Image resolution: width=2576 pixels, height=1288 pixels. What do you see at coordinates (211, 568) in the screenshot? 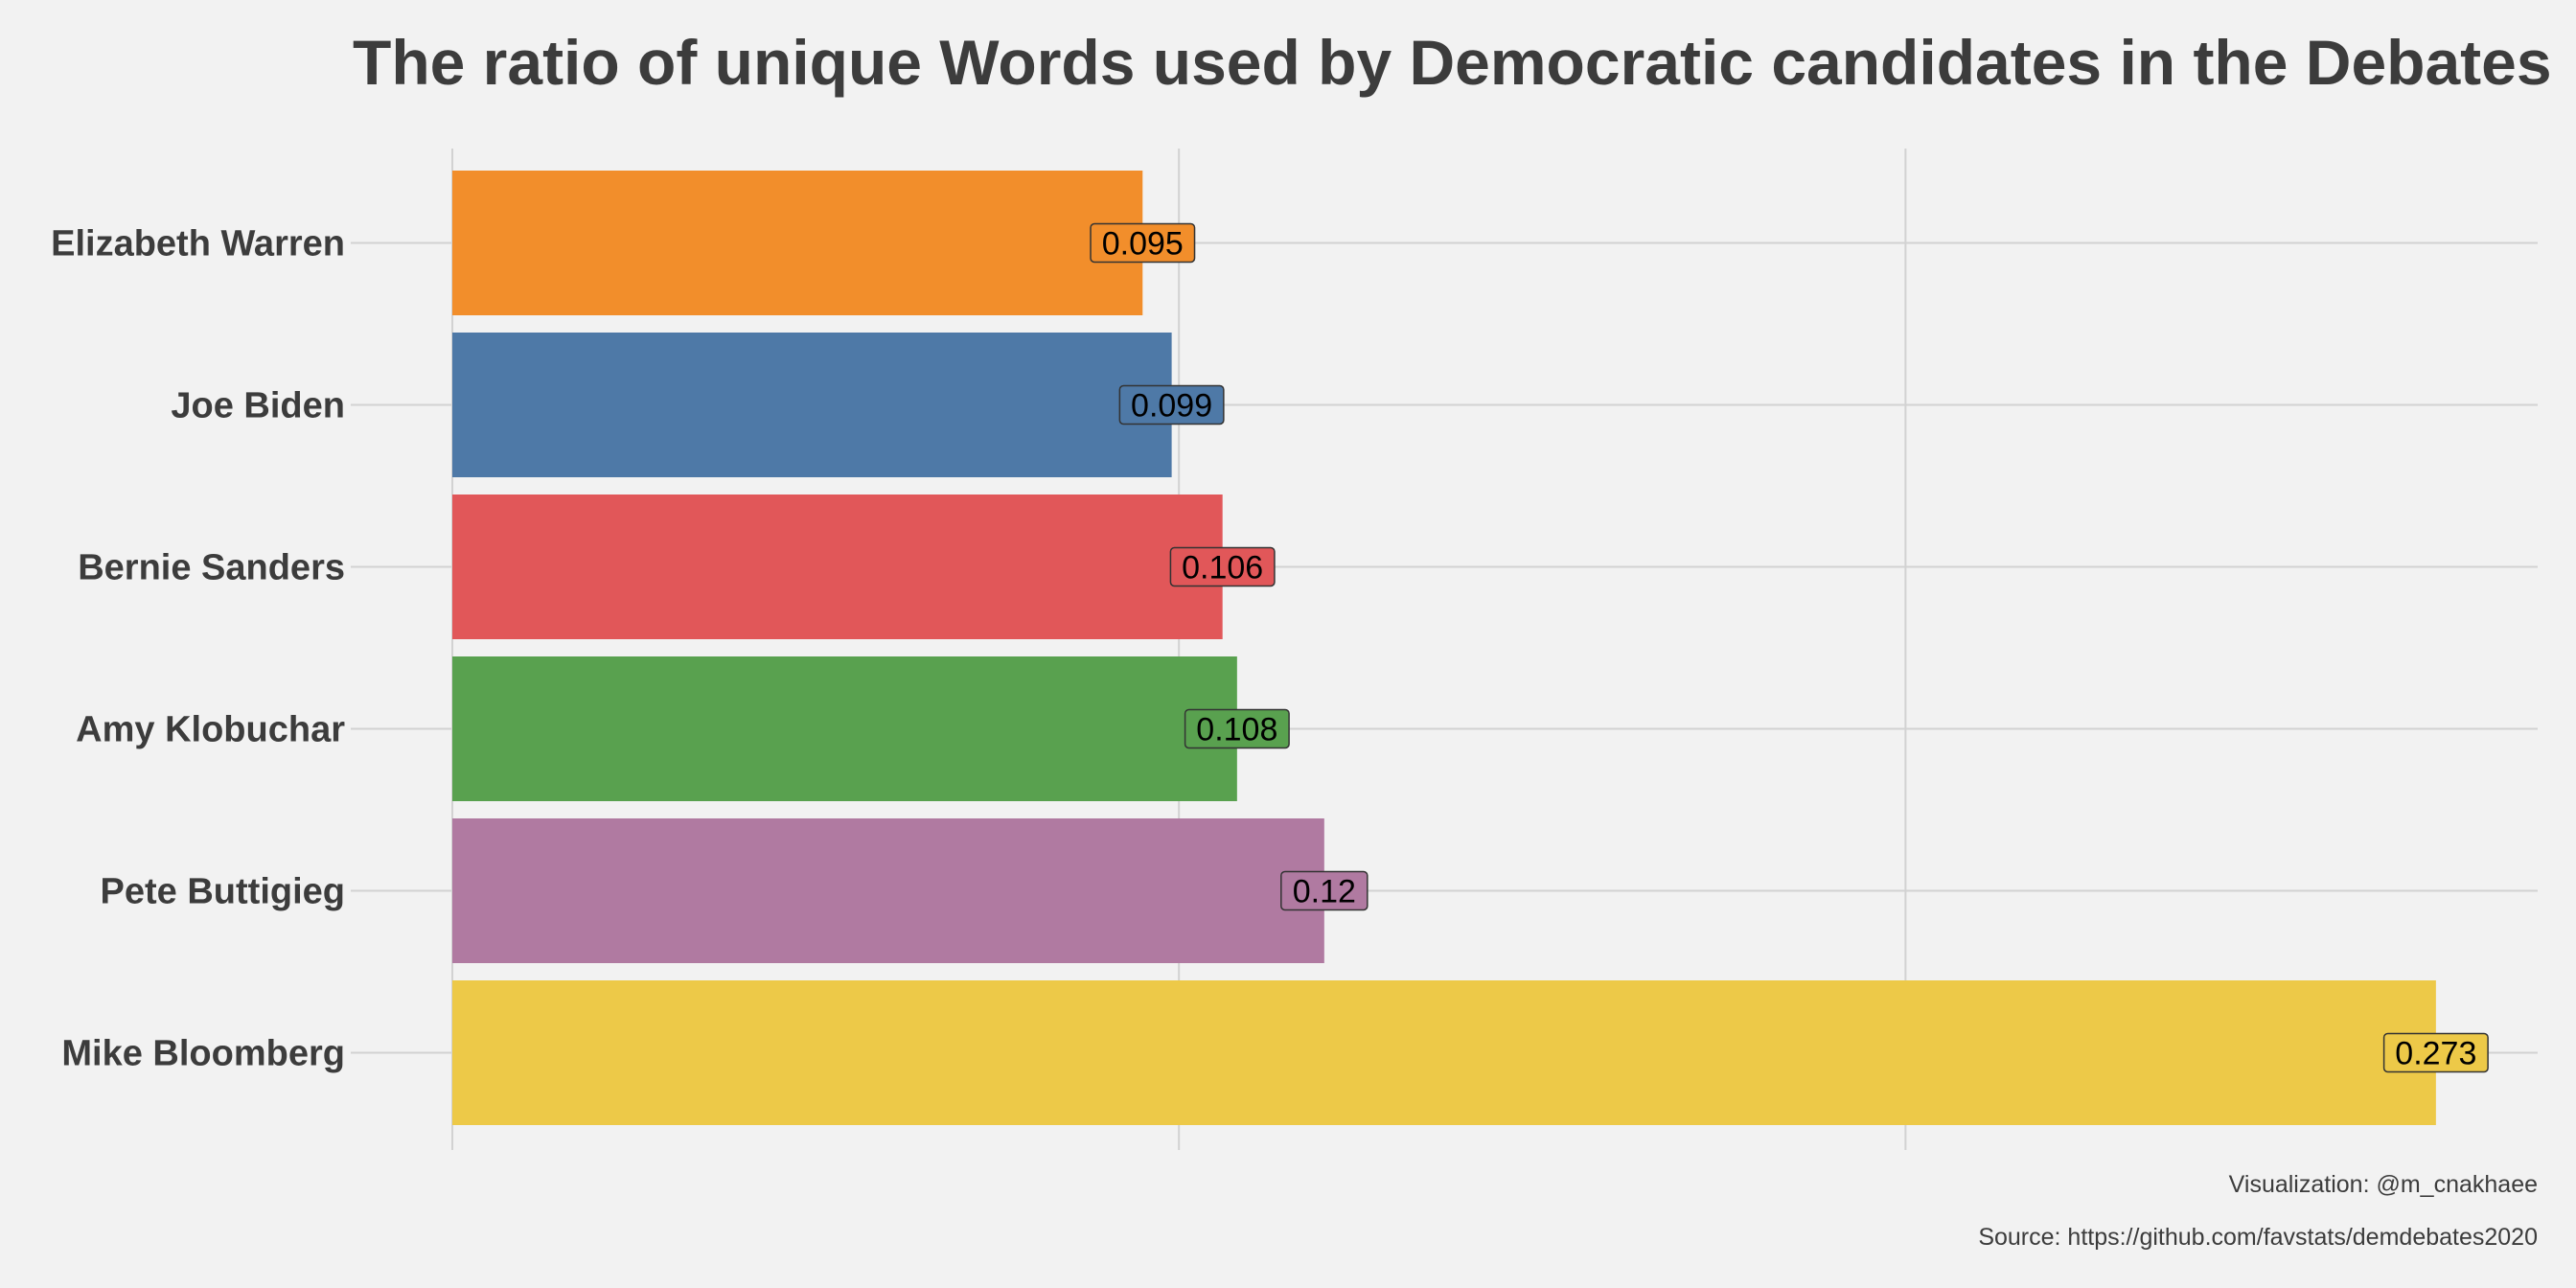
I see `category-label-2: Bernie Sanders` at bounding box center [211, 568].